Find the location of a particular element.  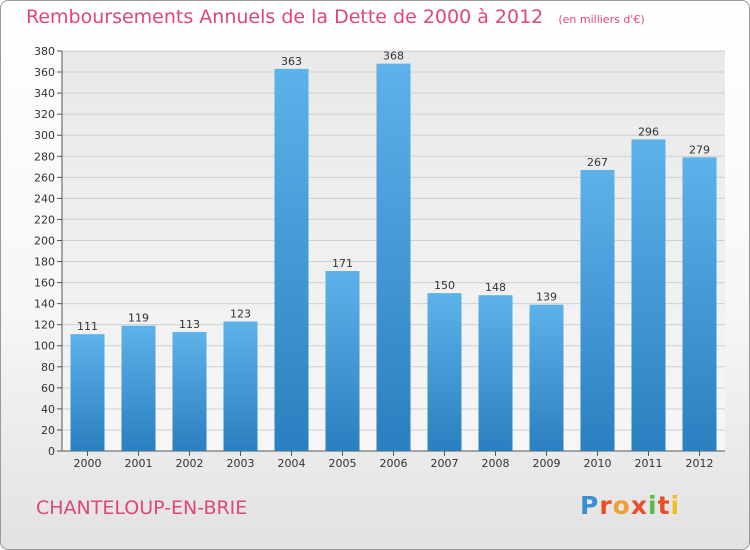

y-tick-label: 80 is located at coordinates (48, 367).